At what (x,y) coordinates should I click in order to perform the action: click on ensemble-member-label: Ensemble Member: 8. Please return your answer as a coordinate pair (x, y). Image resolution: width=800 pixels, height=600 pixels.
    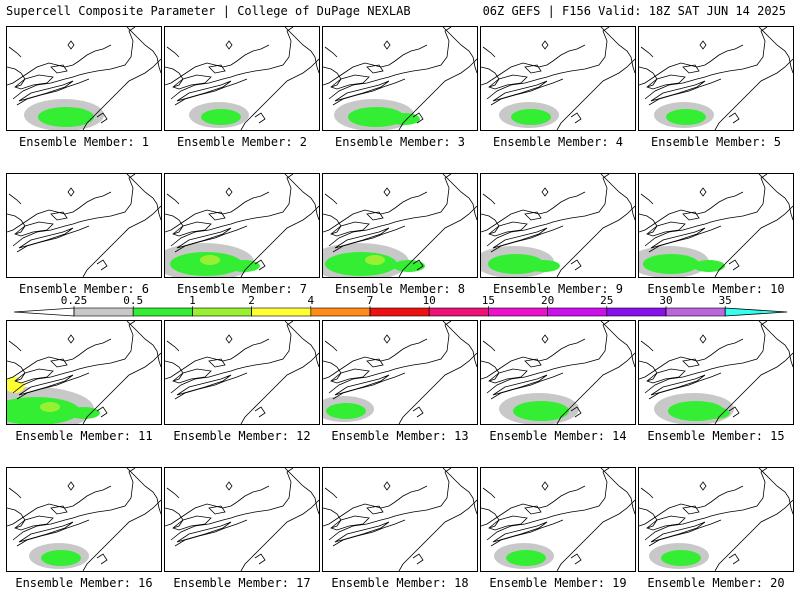
    Looking at the image, I should click on (400, 289).